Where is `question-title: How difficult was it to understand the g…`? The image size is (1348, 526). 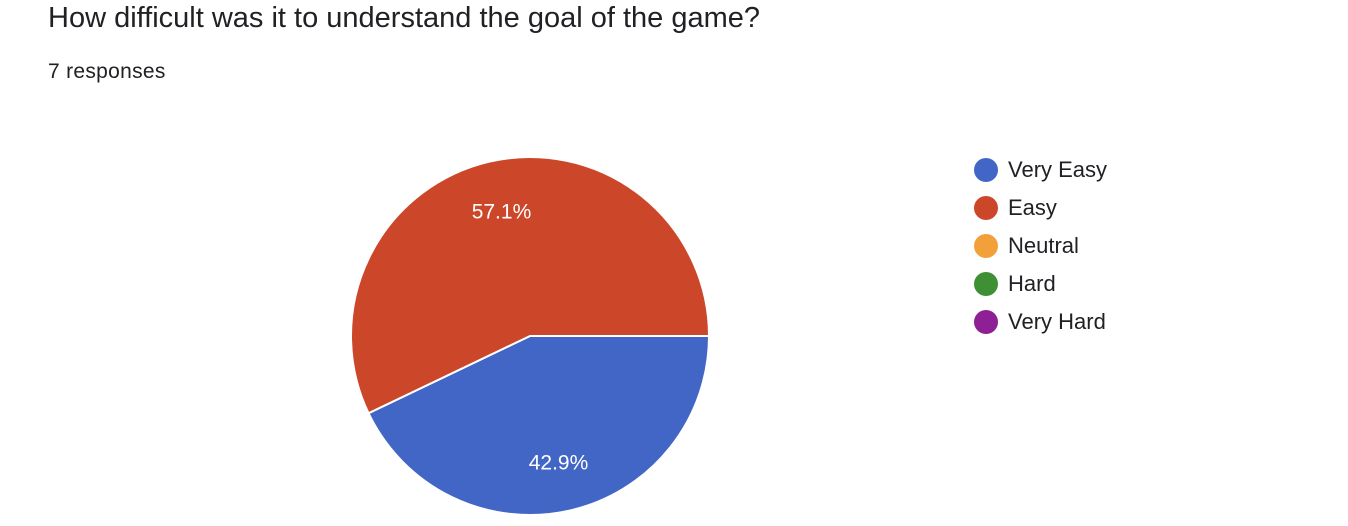
question-title: How difficult was it to understand the g… is located at coordinates (404, 18).